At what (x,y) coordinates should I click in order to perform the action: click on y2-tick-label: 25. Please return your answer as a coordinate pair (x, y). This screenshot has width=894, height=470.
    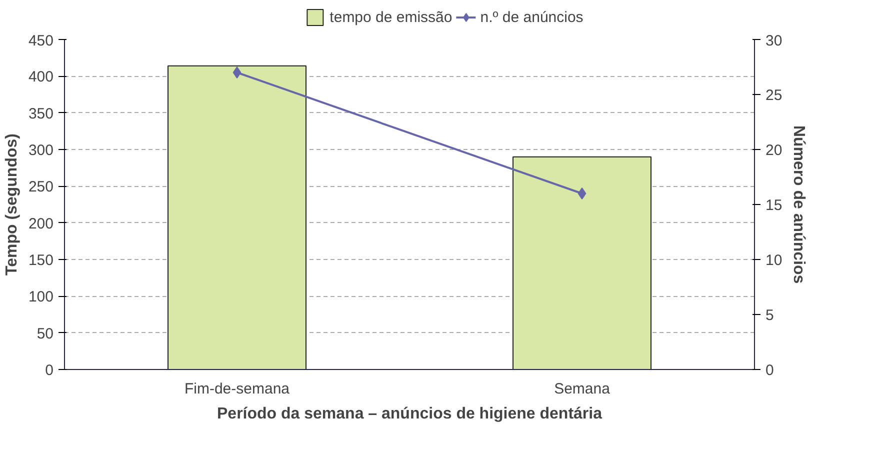
    Looking at the image, I should click on (774, 95).